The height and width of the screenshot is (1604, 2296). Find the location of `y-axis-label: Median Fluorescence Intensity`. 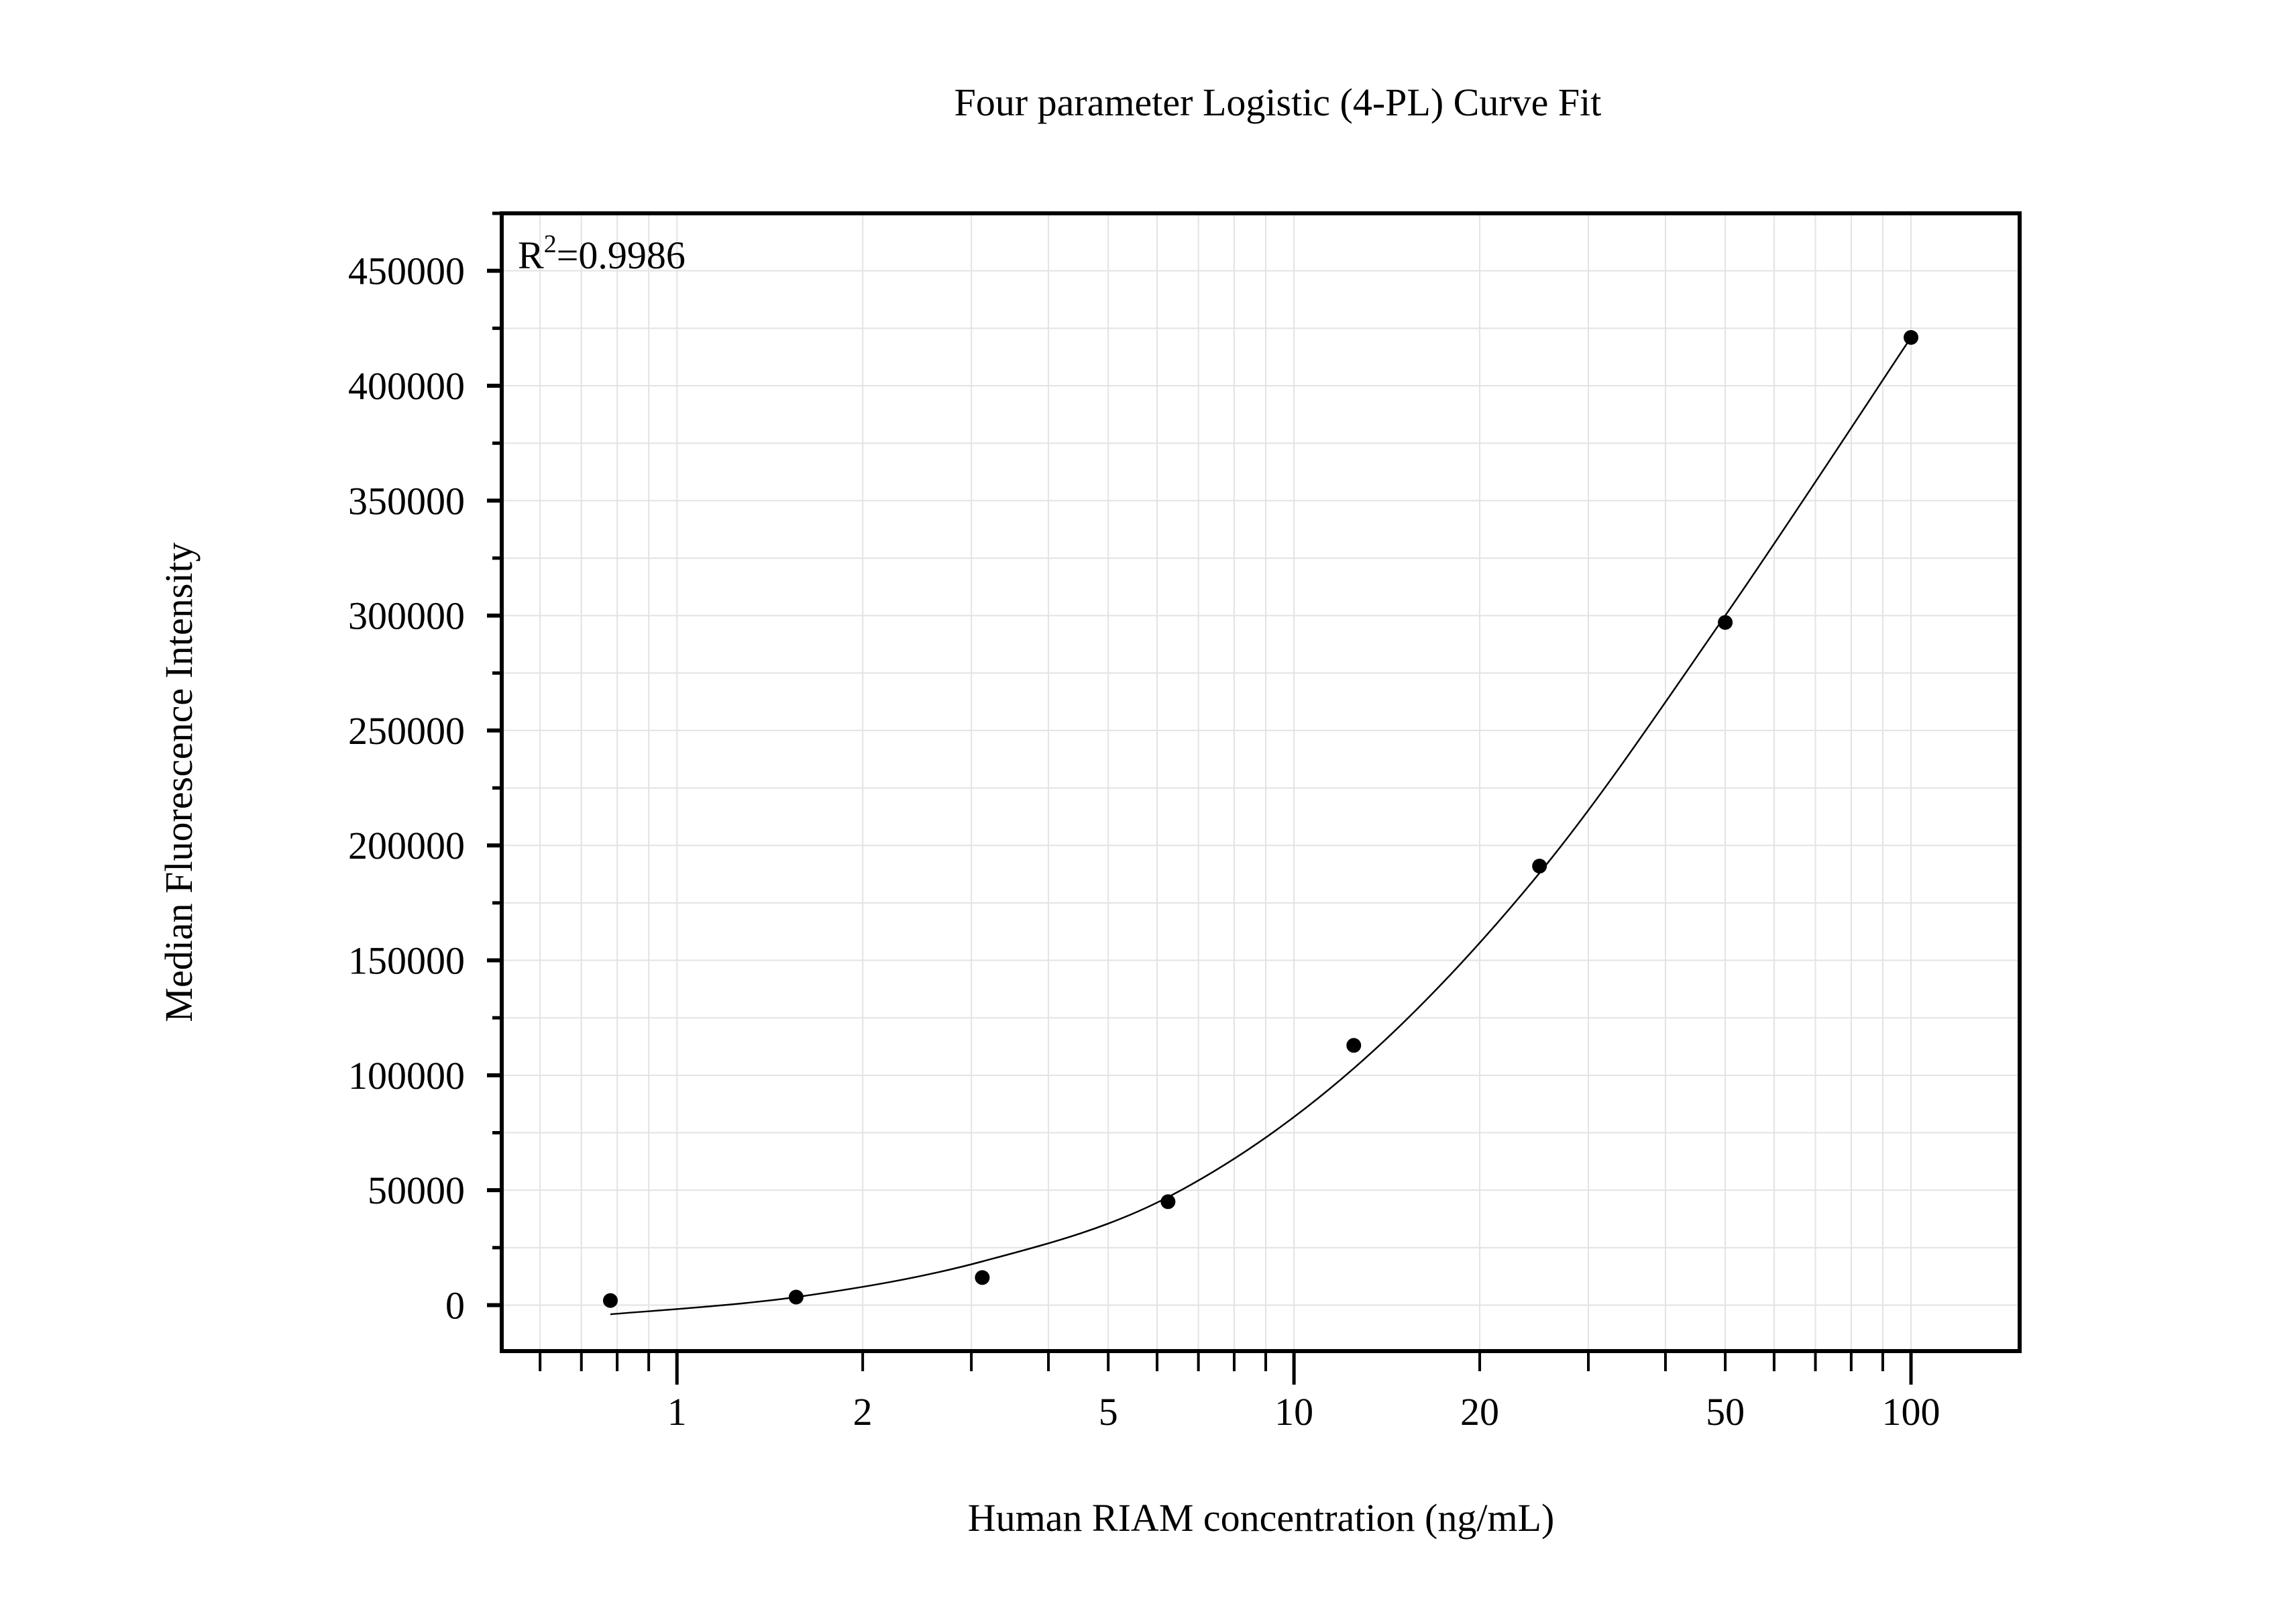

y-axis-label: Median Fluorescence Intensity is located at coordinates (179, 782).